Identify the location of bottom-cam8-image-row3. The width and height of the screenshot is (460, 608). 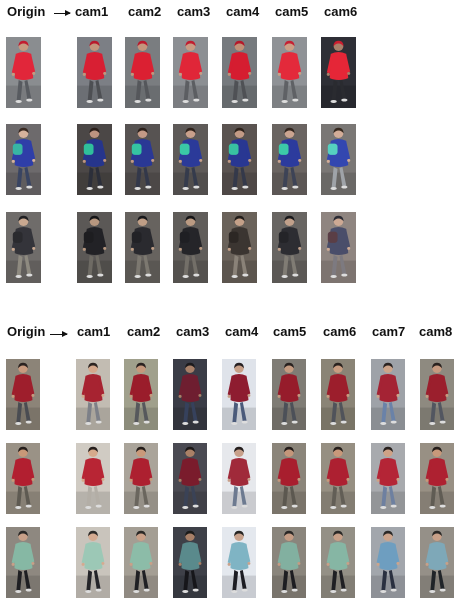
(437, 562).